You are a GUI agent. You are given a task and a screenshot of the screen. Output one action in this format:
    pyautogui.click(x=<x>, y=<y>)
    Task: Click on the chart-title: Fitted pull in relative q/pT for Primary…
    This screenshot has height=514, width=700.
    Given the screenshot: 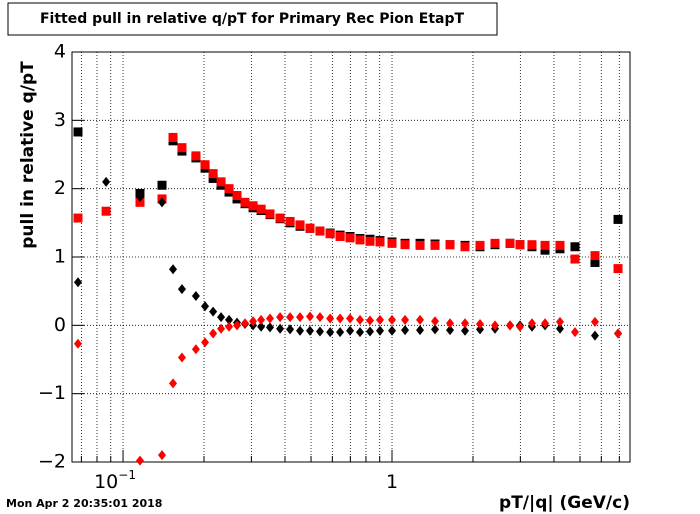 What is the action you would take?
    pyautogui.click(x=252, y=19)
    